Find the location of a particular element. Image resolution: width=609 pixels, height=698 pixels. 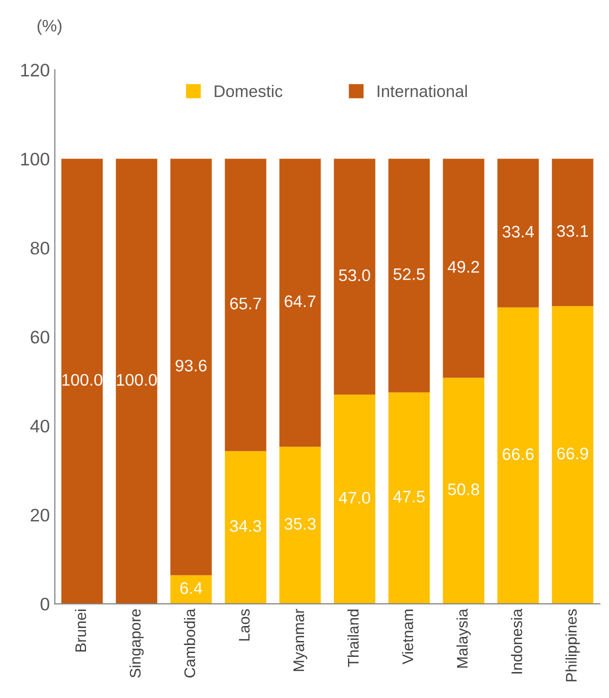

x-tick-label: Singapore is located at coordinates (136, 643).